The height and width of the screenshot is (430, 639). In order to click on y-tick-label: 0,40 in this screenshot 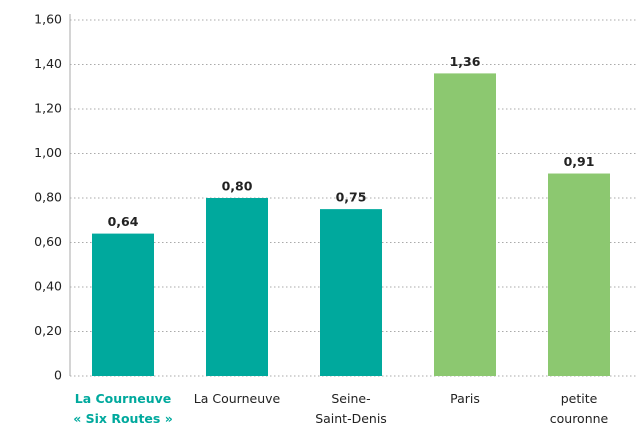, I will do `click(48, 286)`.